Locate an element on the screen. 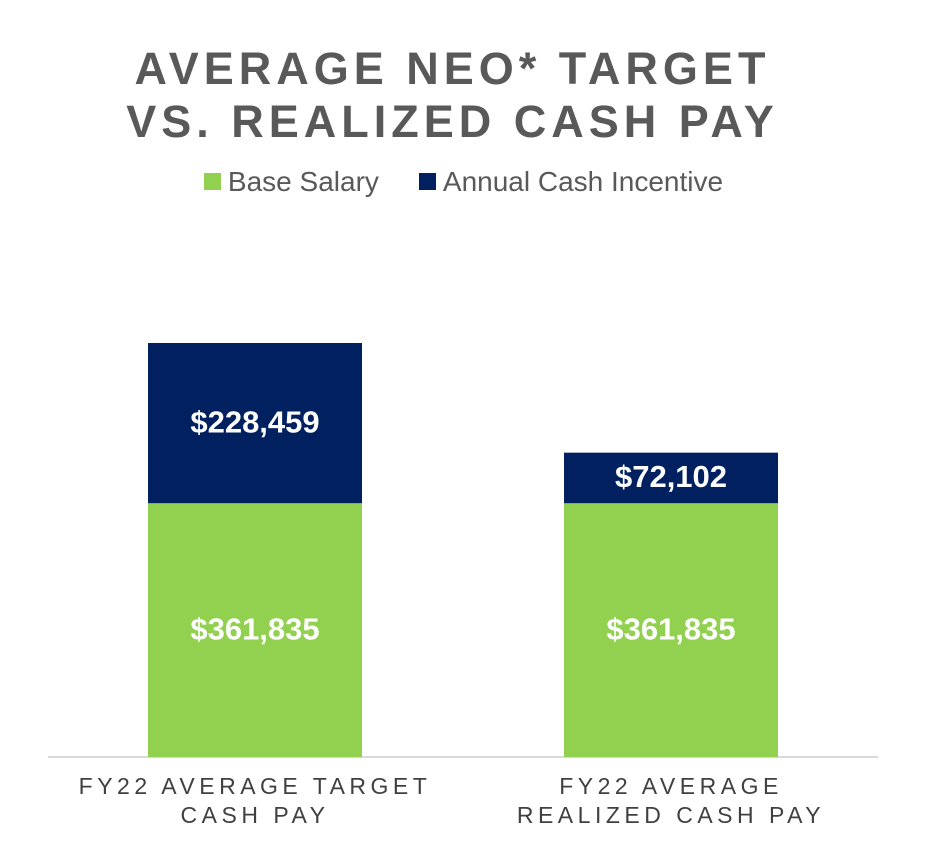 The width and height of the screenshot is (927, 857). legend: Base Salary Annual Cash Incentive is located at coordinates (463, 182).